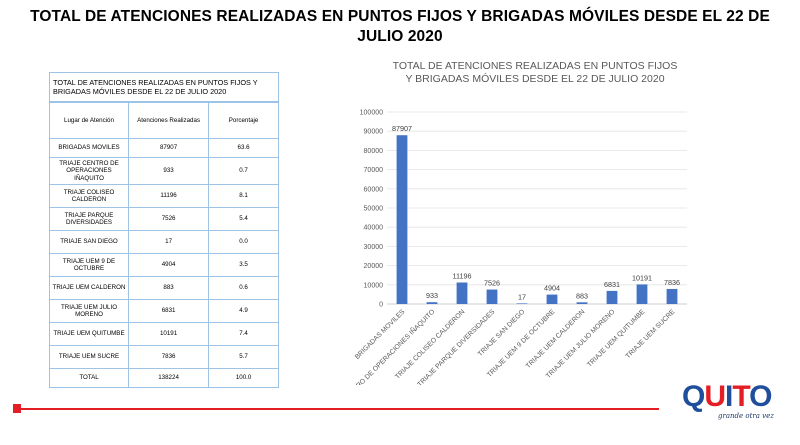 The height and width of the screenshot is (445, 800). I want to click on data-label: 4904, so click(552, 288).